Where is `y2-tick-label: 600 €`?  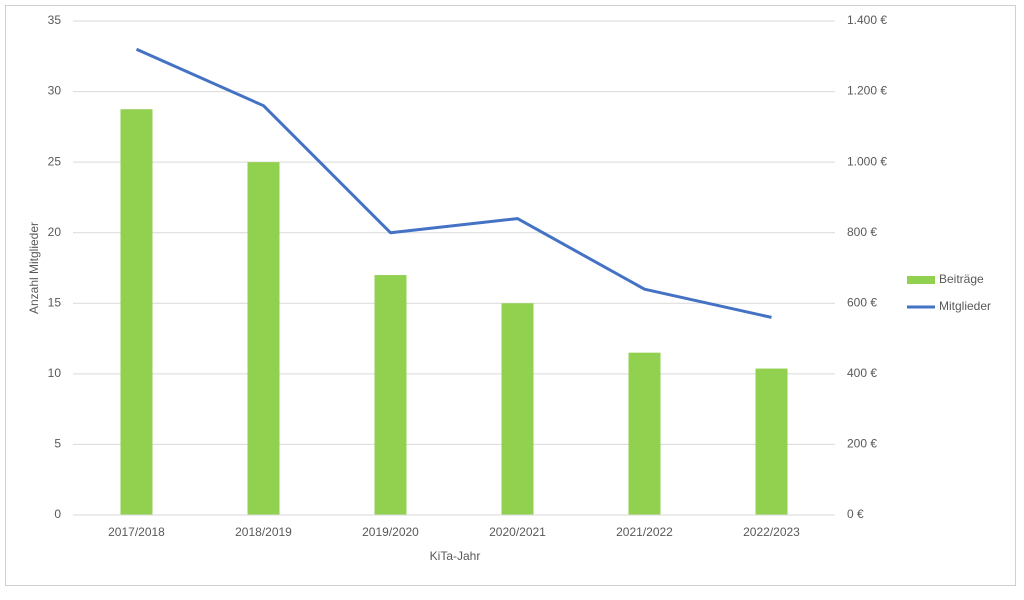
y2-tick-label: 600 € is located at coordinates (862, 302).